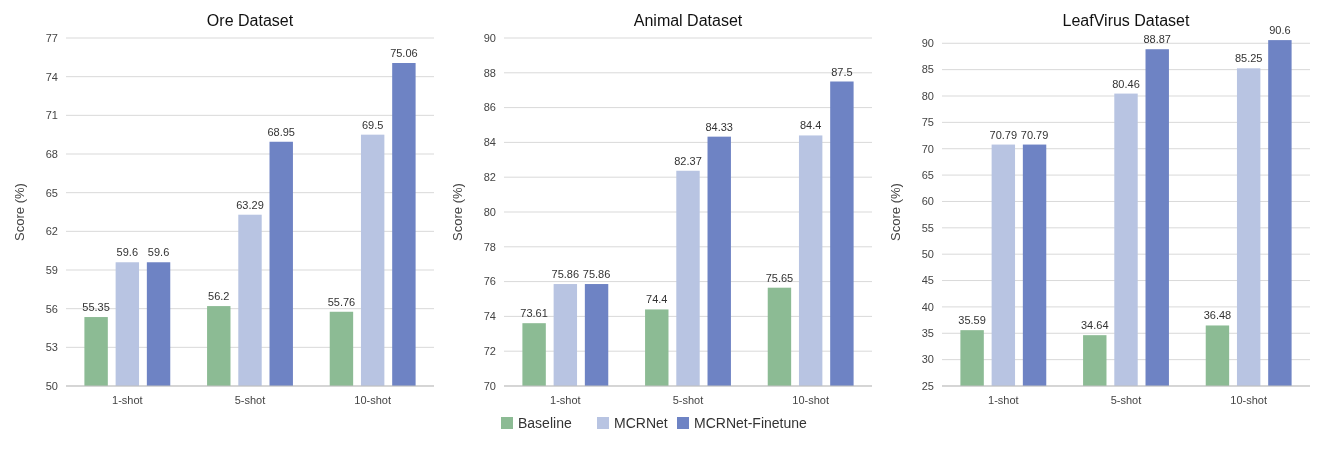 The width and height of the screenshot is (1336, 450). I want to click on y-tick-label: 84, so click(489, 142).